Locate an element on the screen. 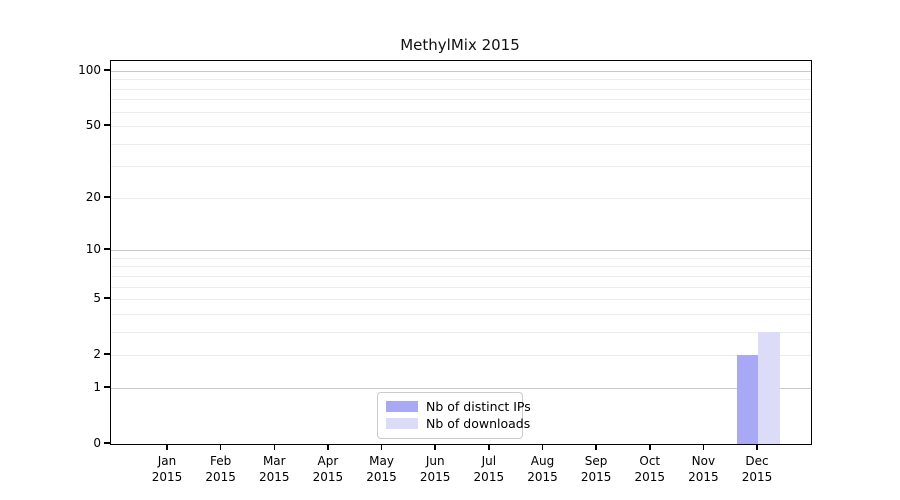  x-axis-tick-label: Apr 2015 is located at coordinates (328, 469).